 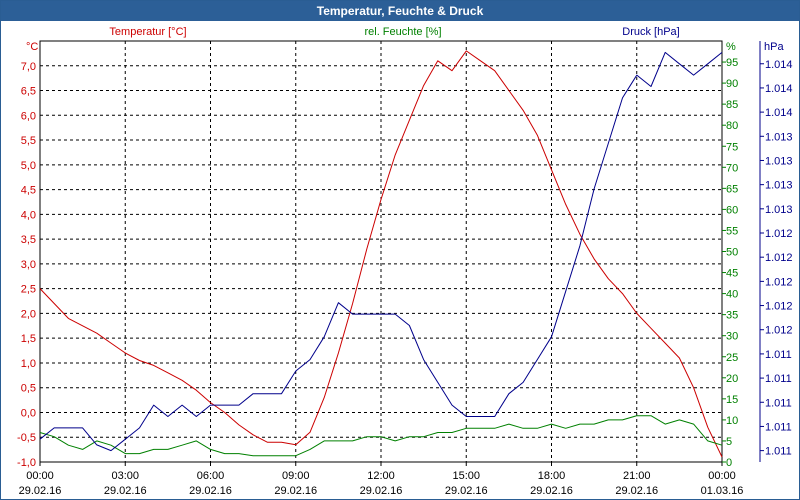 I want to click on temperature-tick-label: 1,0, so click(x=28, y=364).